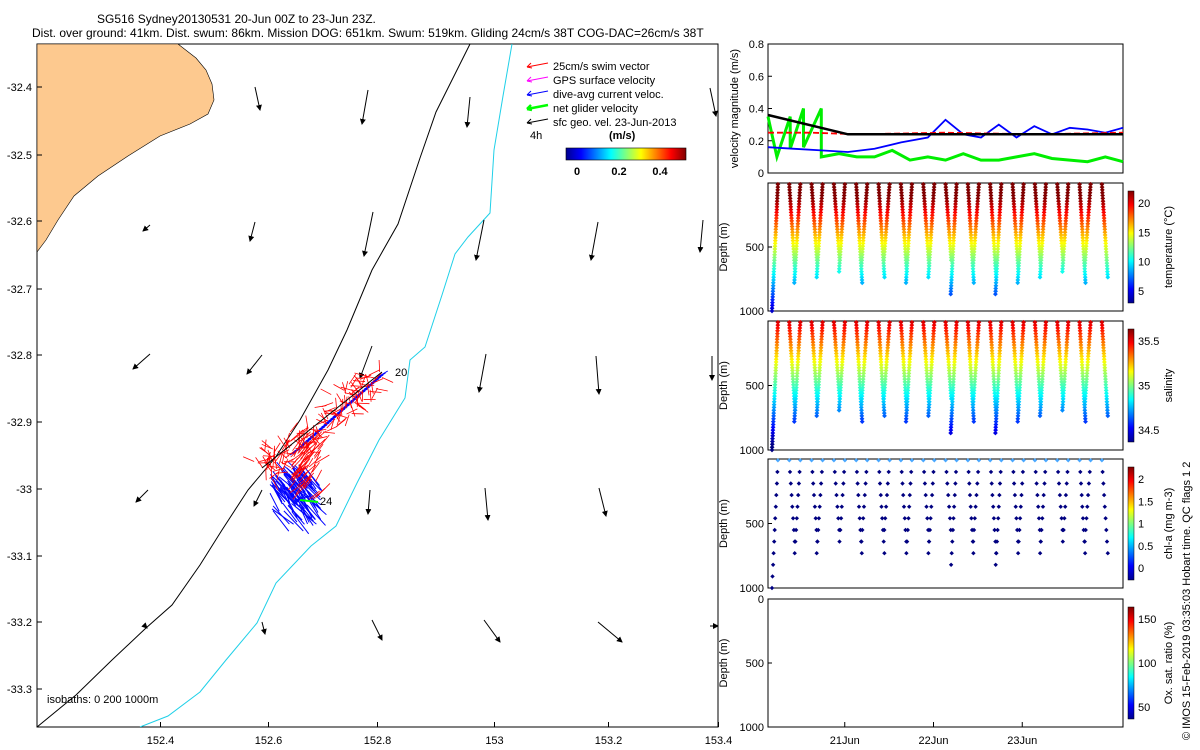  Describe the element at coordinates (142, 496) in the screenshot. I see `geo-velocity-arrow` at that location.